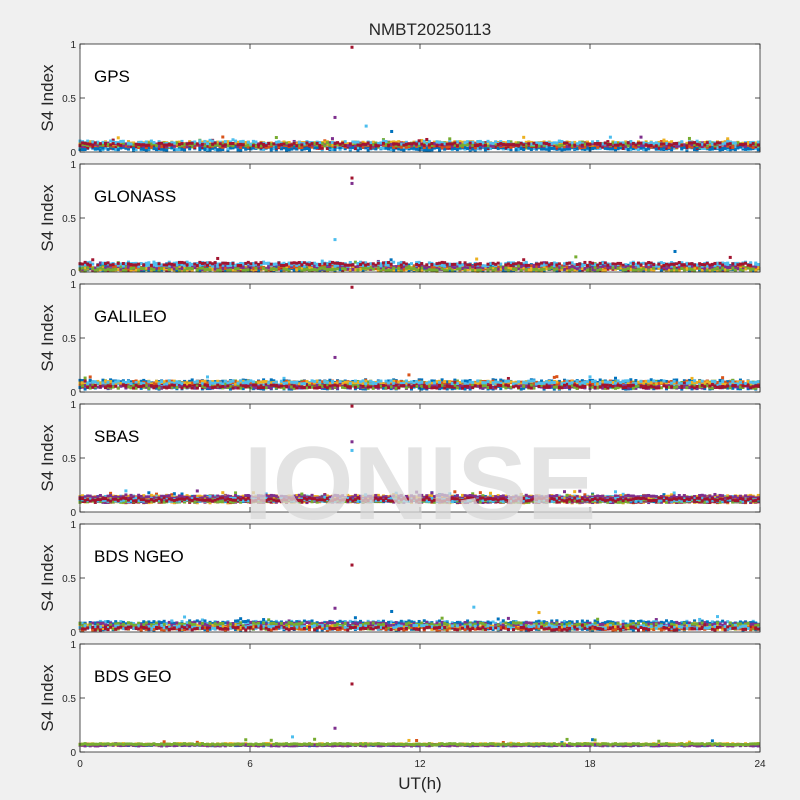 This screenshot has width=800, height=800. I want to click on scatter-cloud, so click(419, 143).